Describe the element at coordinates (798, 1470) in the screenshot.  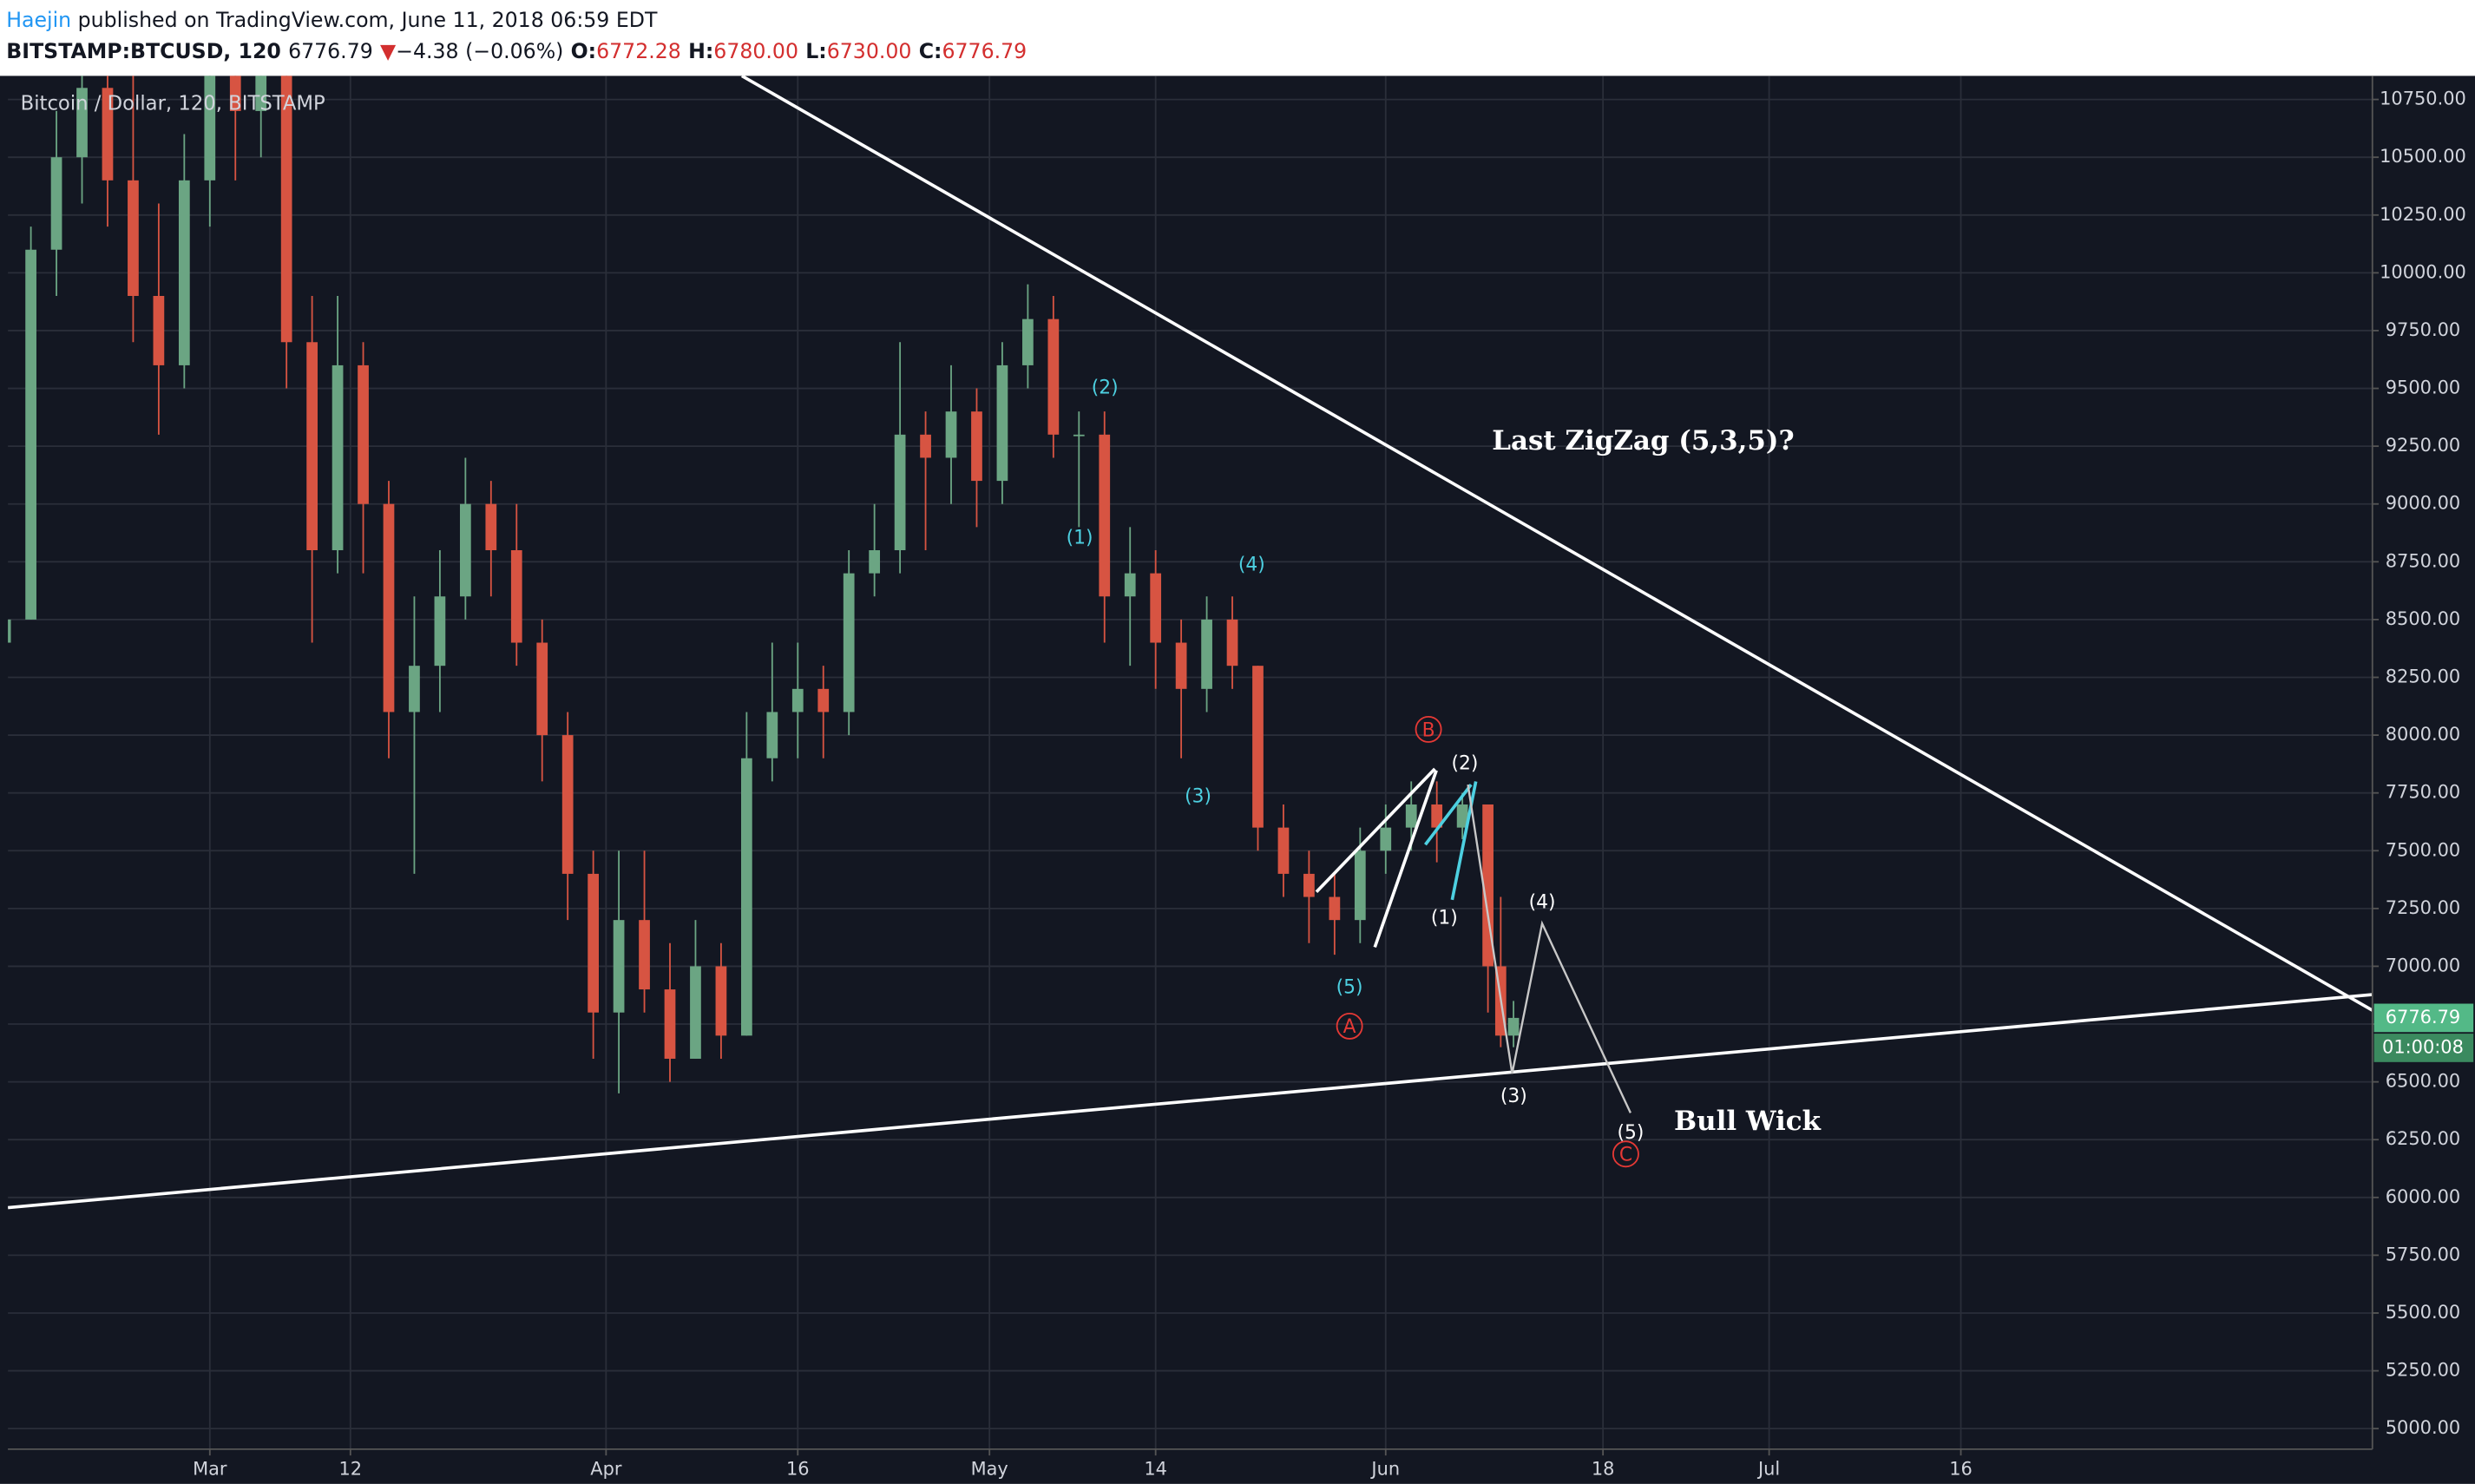
I see `x-tick-label: 16` at that location.